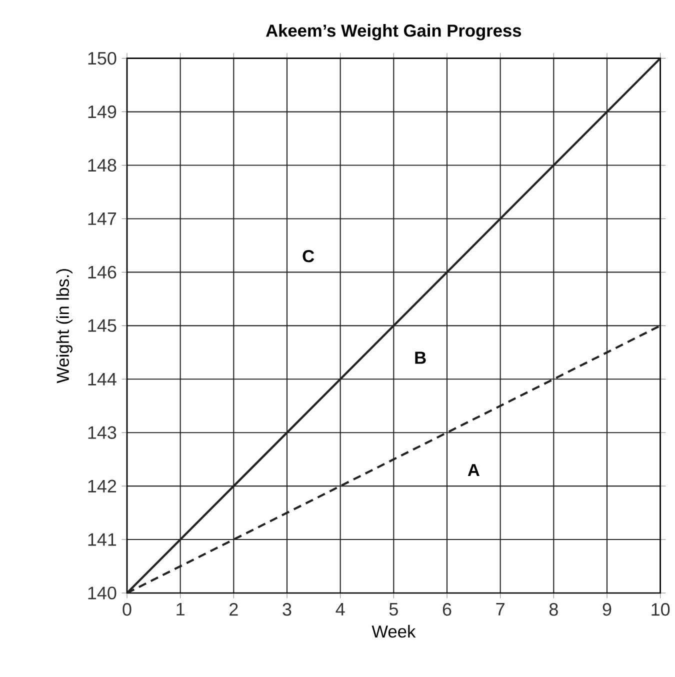 The width and height of the screenshot is (675, 677). What do you see at coordinates (102, 272) in the screenshot?
I see `y-tick-label: 146` at bounding box center [102, 272].